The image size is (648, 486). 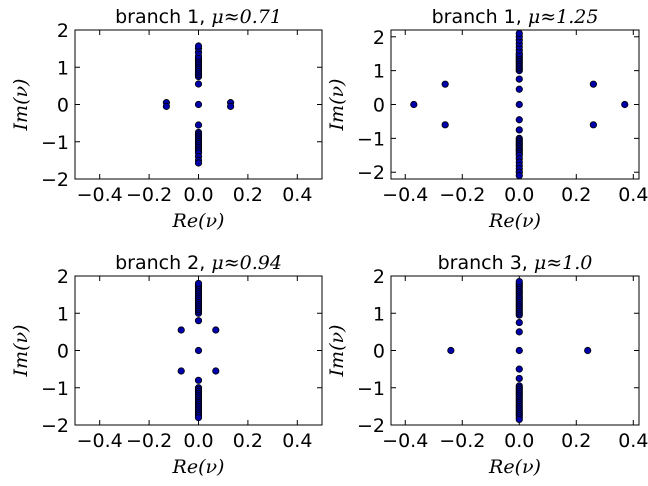 I want to click on chart-title-math: μ≈1.25, so click(x=563, y=17).